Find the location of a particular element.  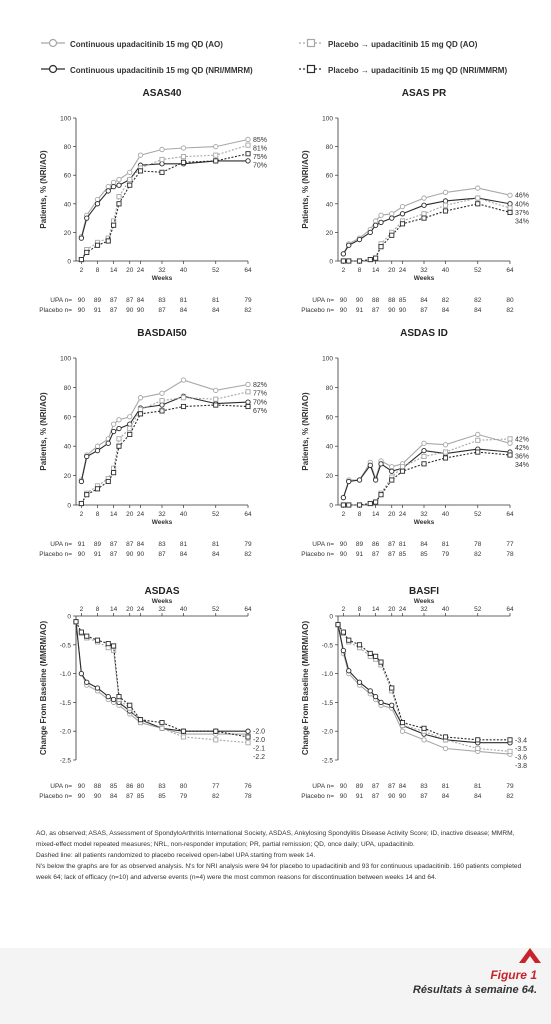

end-value-label: 81% is located at coordinates (260, 148).